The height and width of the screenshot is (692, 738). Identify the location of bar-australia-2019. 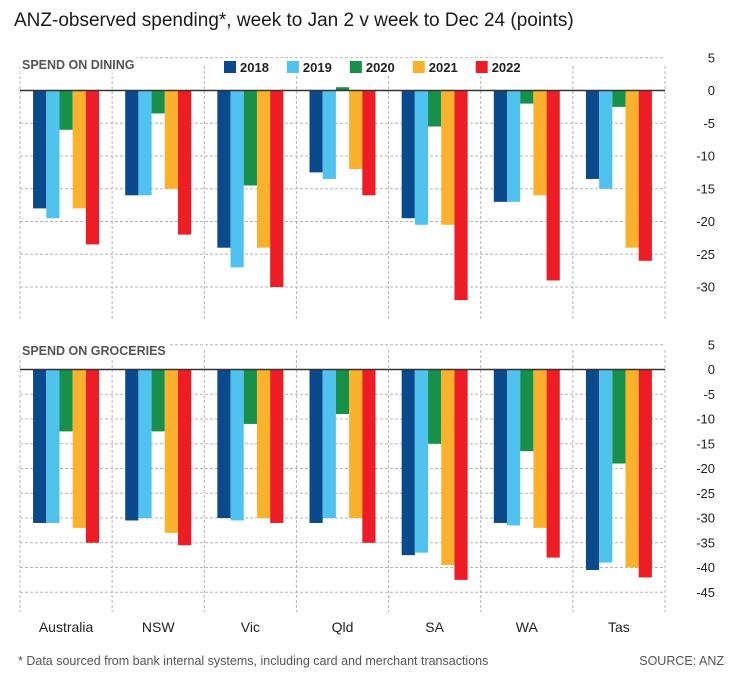
(53, 446).